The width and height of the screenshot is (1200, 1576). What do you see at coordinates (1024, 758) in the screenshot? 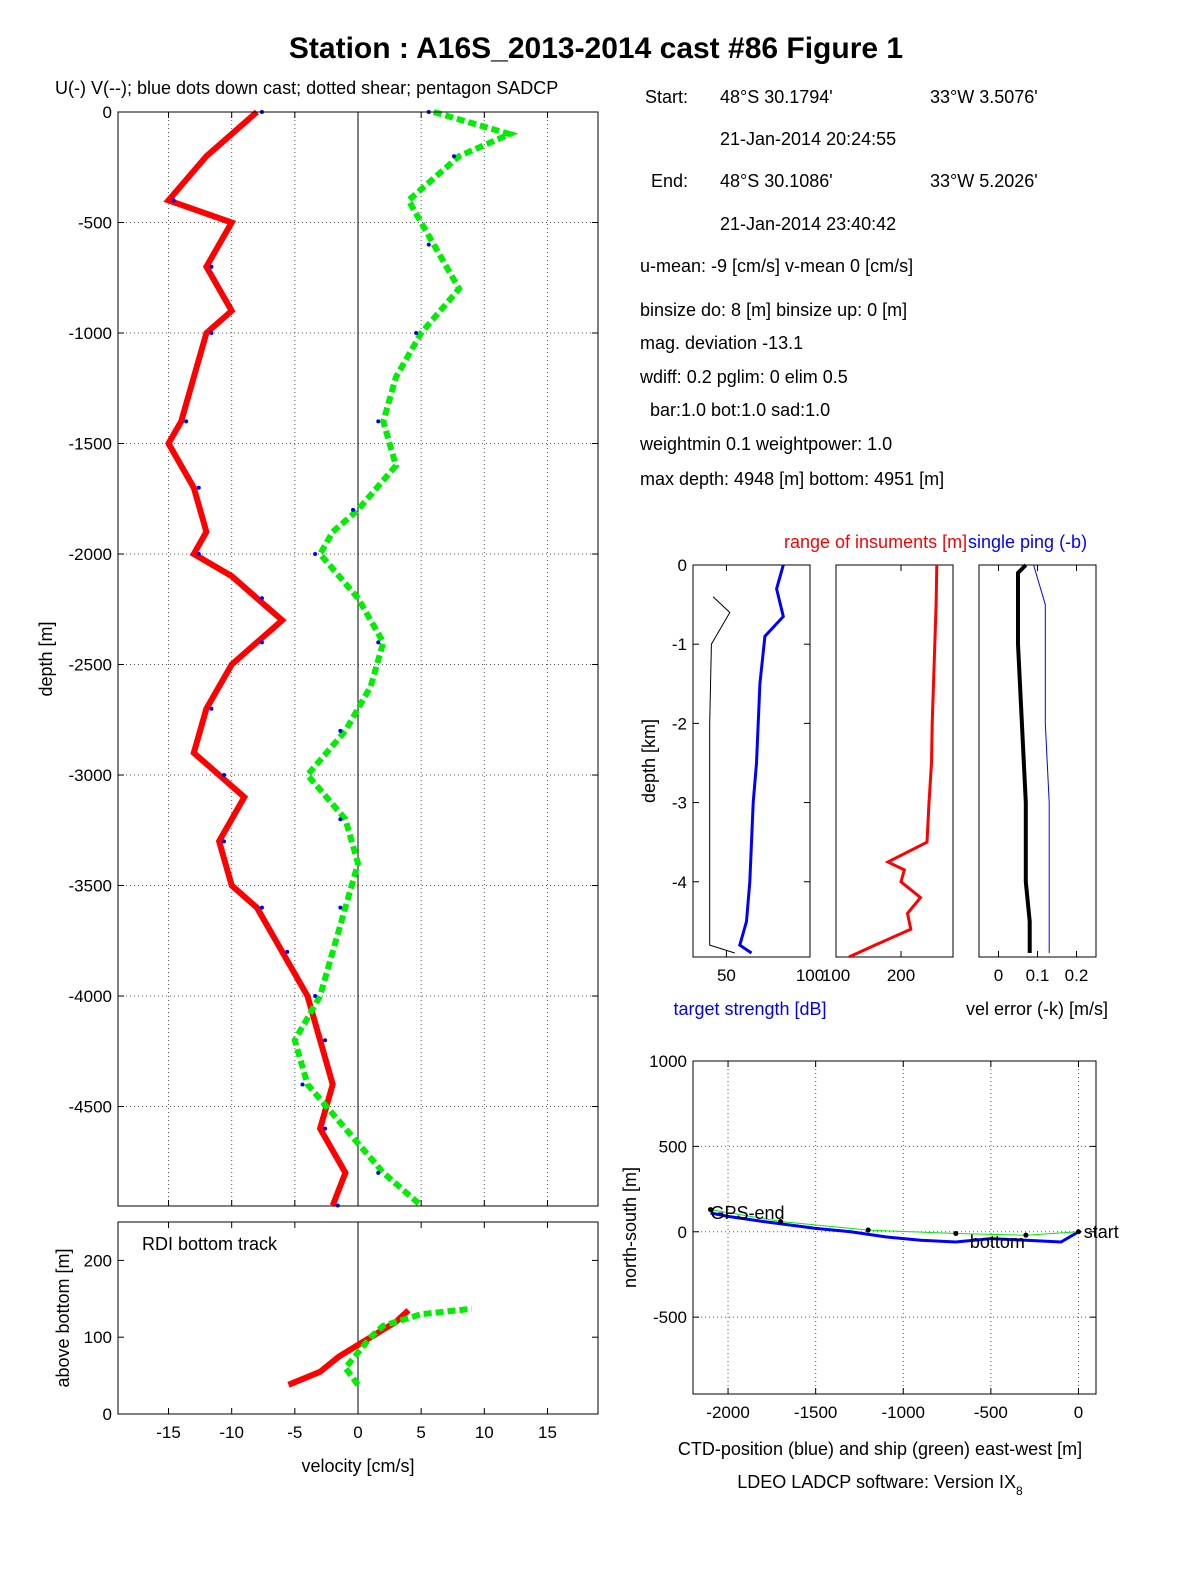
I see `velocity-error-line` at bounding box center [1024, 758].